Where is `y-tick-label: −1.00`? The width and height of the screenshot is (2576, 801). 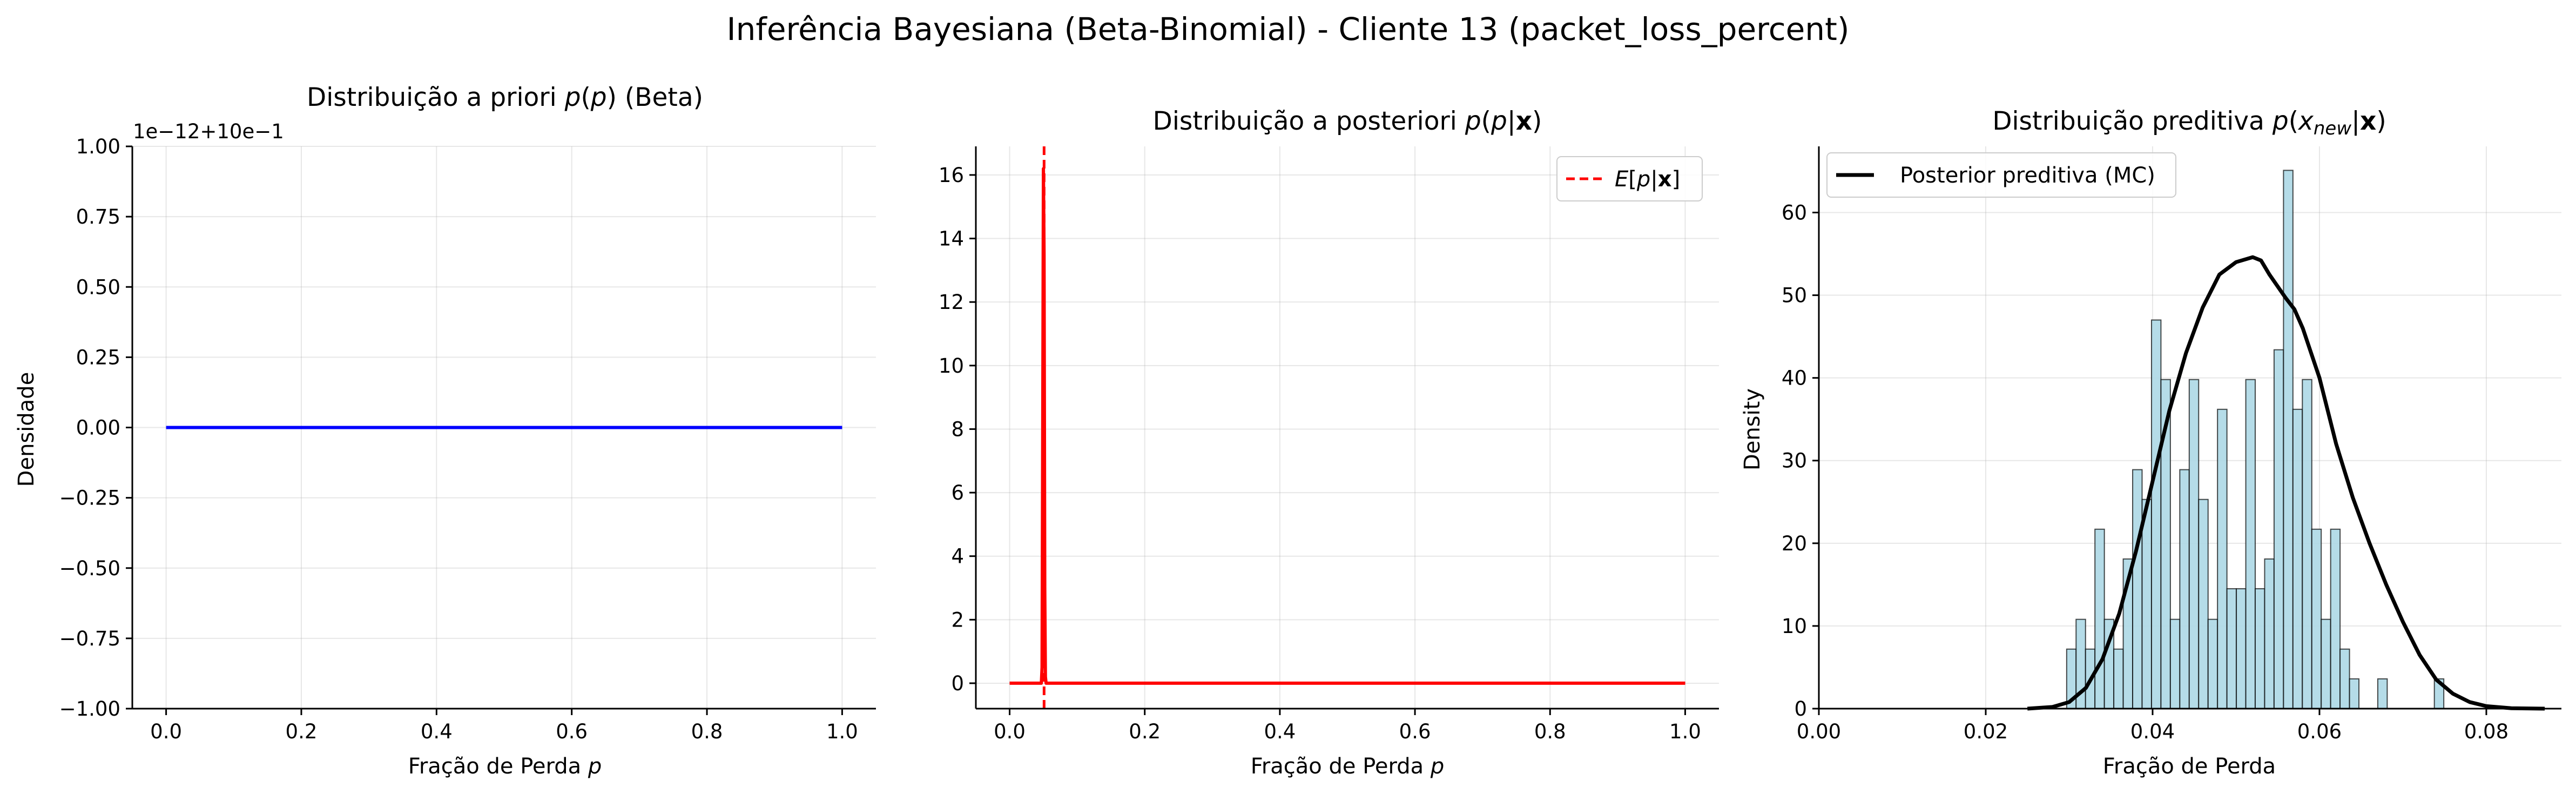 y-tick-label: −1.00 is located at coordinates (89, 709).